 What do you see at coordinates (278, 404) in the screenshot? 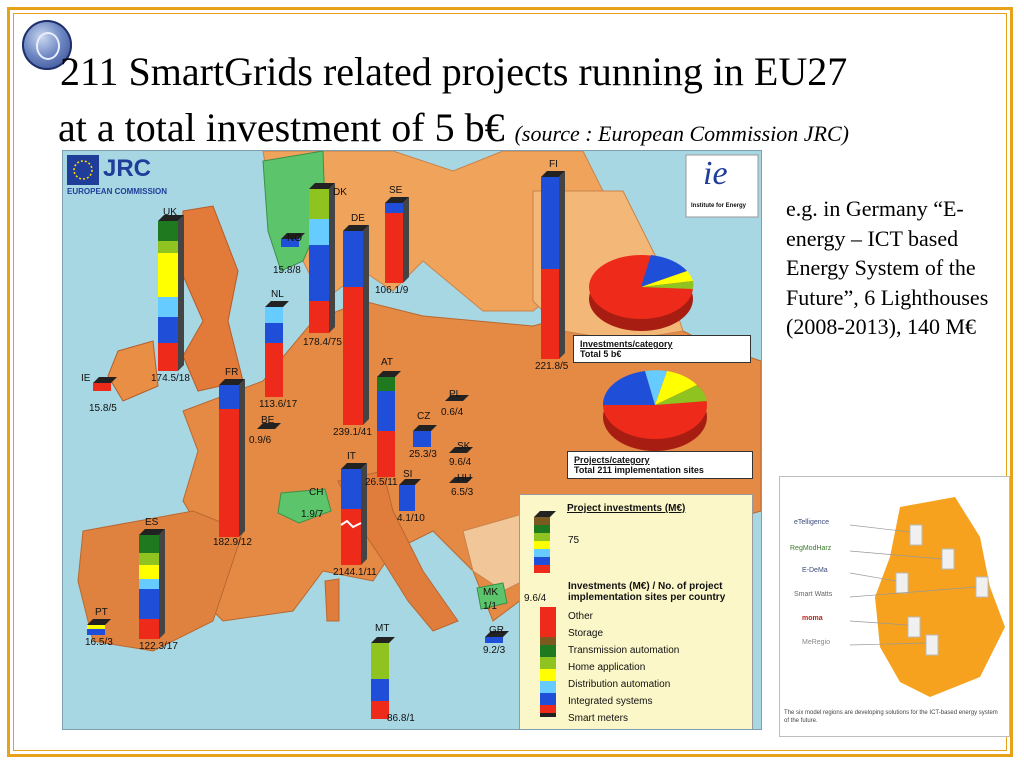
I see `country-value-nl: 113.6/17` at bounding box center [278, 404].